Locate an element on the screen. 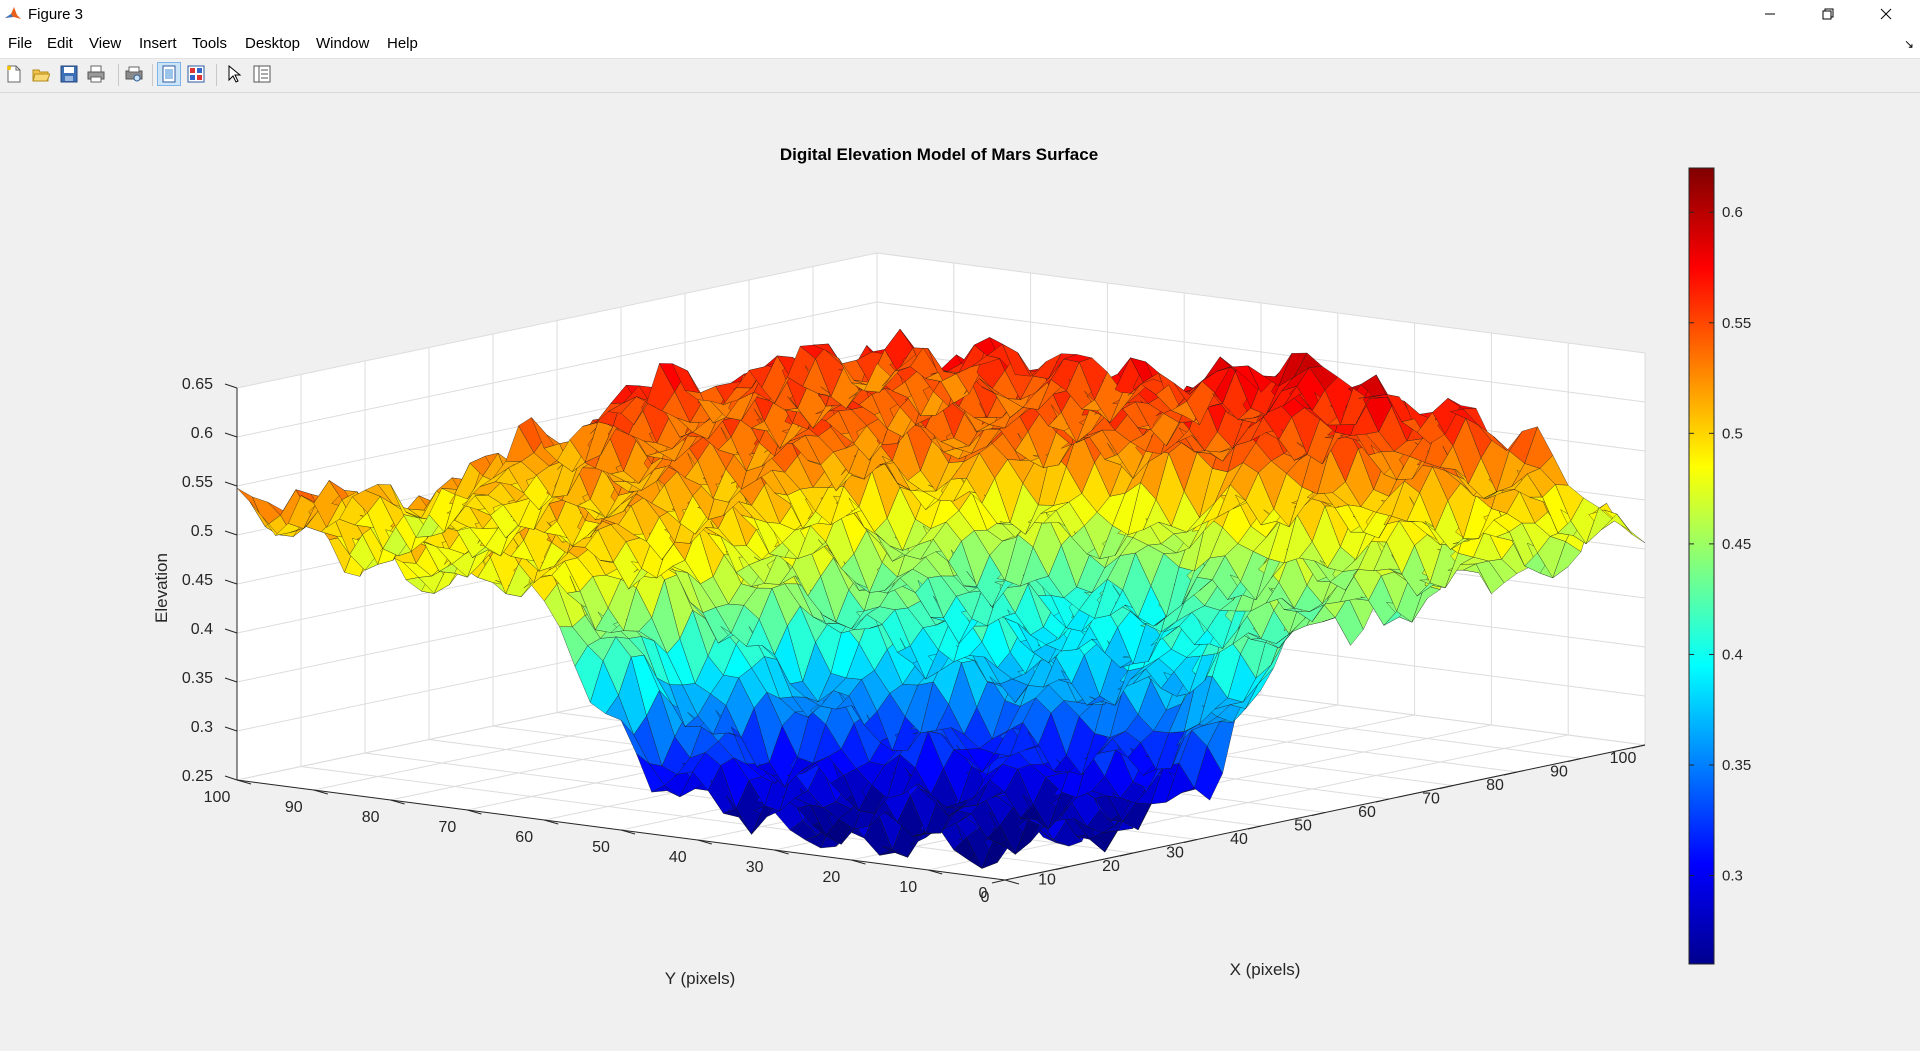 The height and width of the screenshot is (1051, 1920). edit-plot-button is located at coordinates (234, 74).